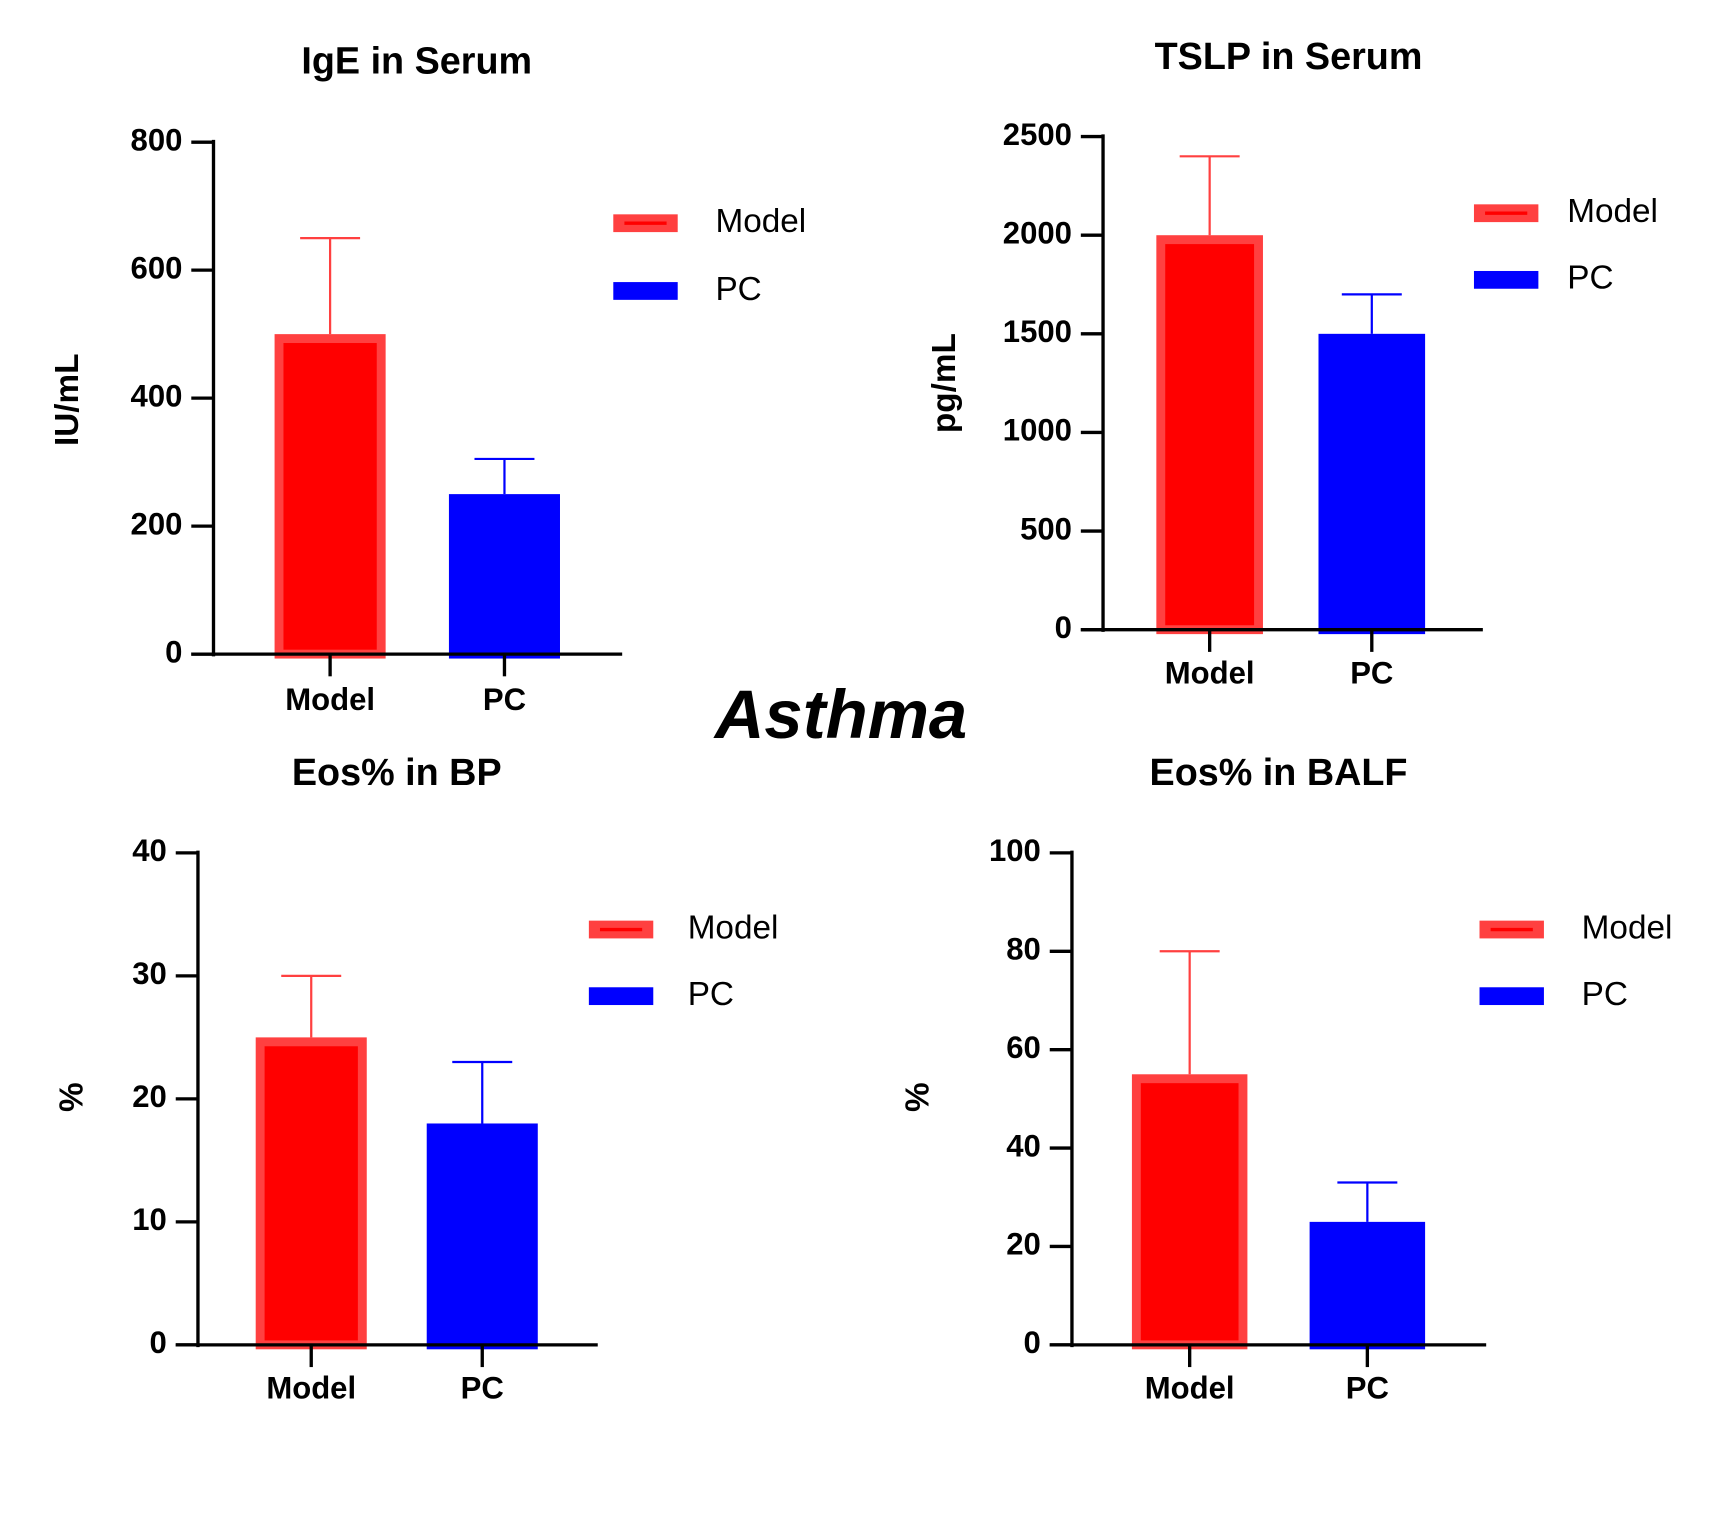 This screenshot has width=1733, height=1517. I want to click on y-tick-label: 1500, so click(1037, 331).